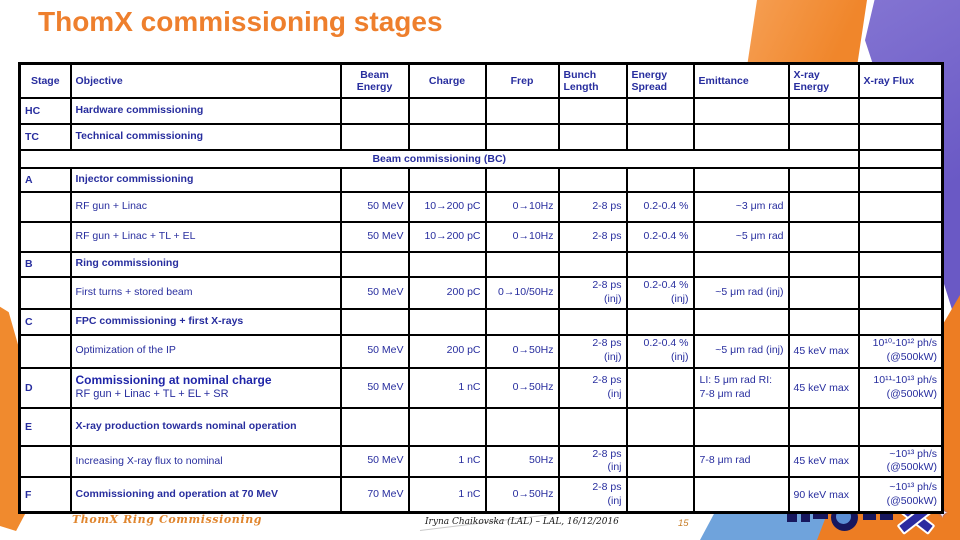 The image size is (960, 540). Describe the element at coordinates (741, 206) in the screenshot. I see `emittance-cell: ~3 μm rad` at that location.